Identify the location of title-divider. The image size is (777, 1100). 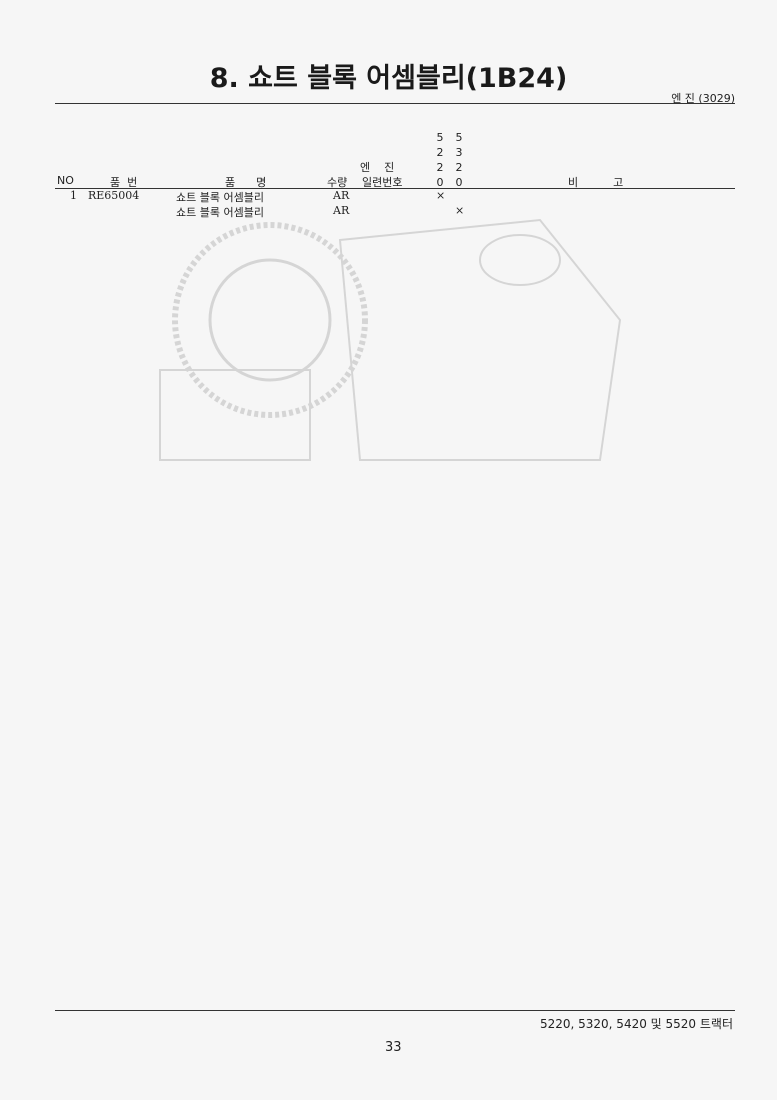
(395, 103).